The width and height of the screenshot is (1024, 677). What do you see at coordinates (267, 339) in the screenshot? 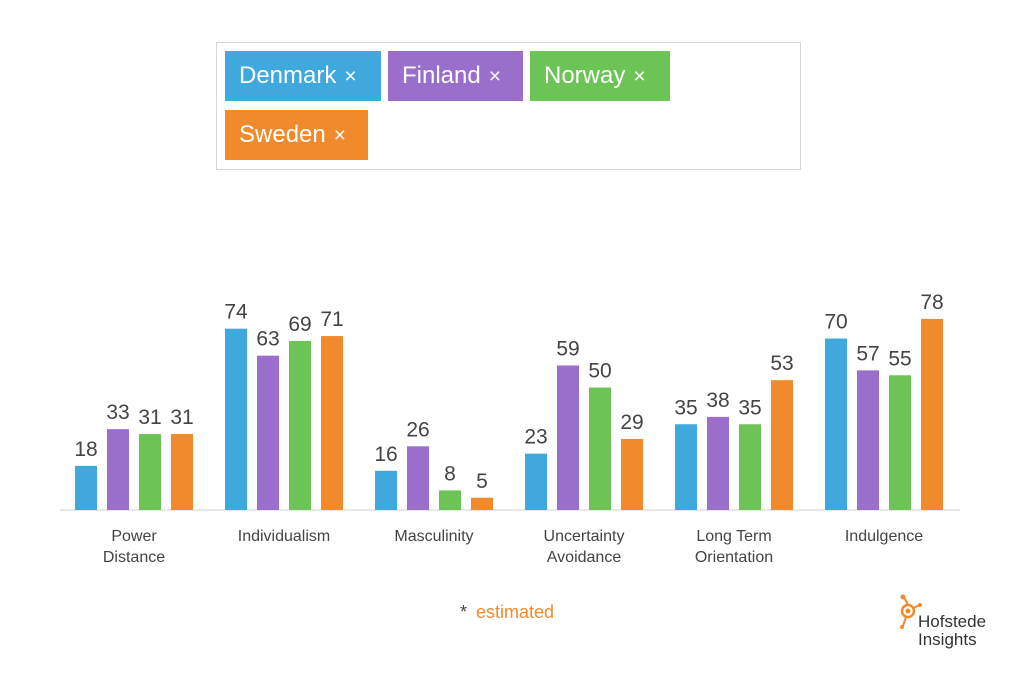
I see `data-label: 63` at bounding box center [267, 339].